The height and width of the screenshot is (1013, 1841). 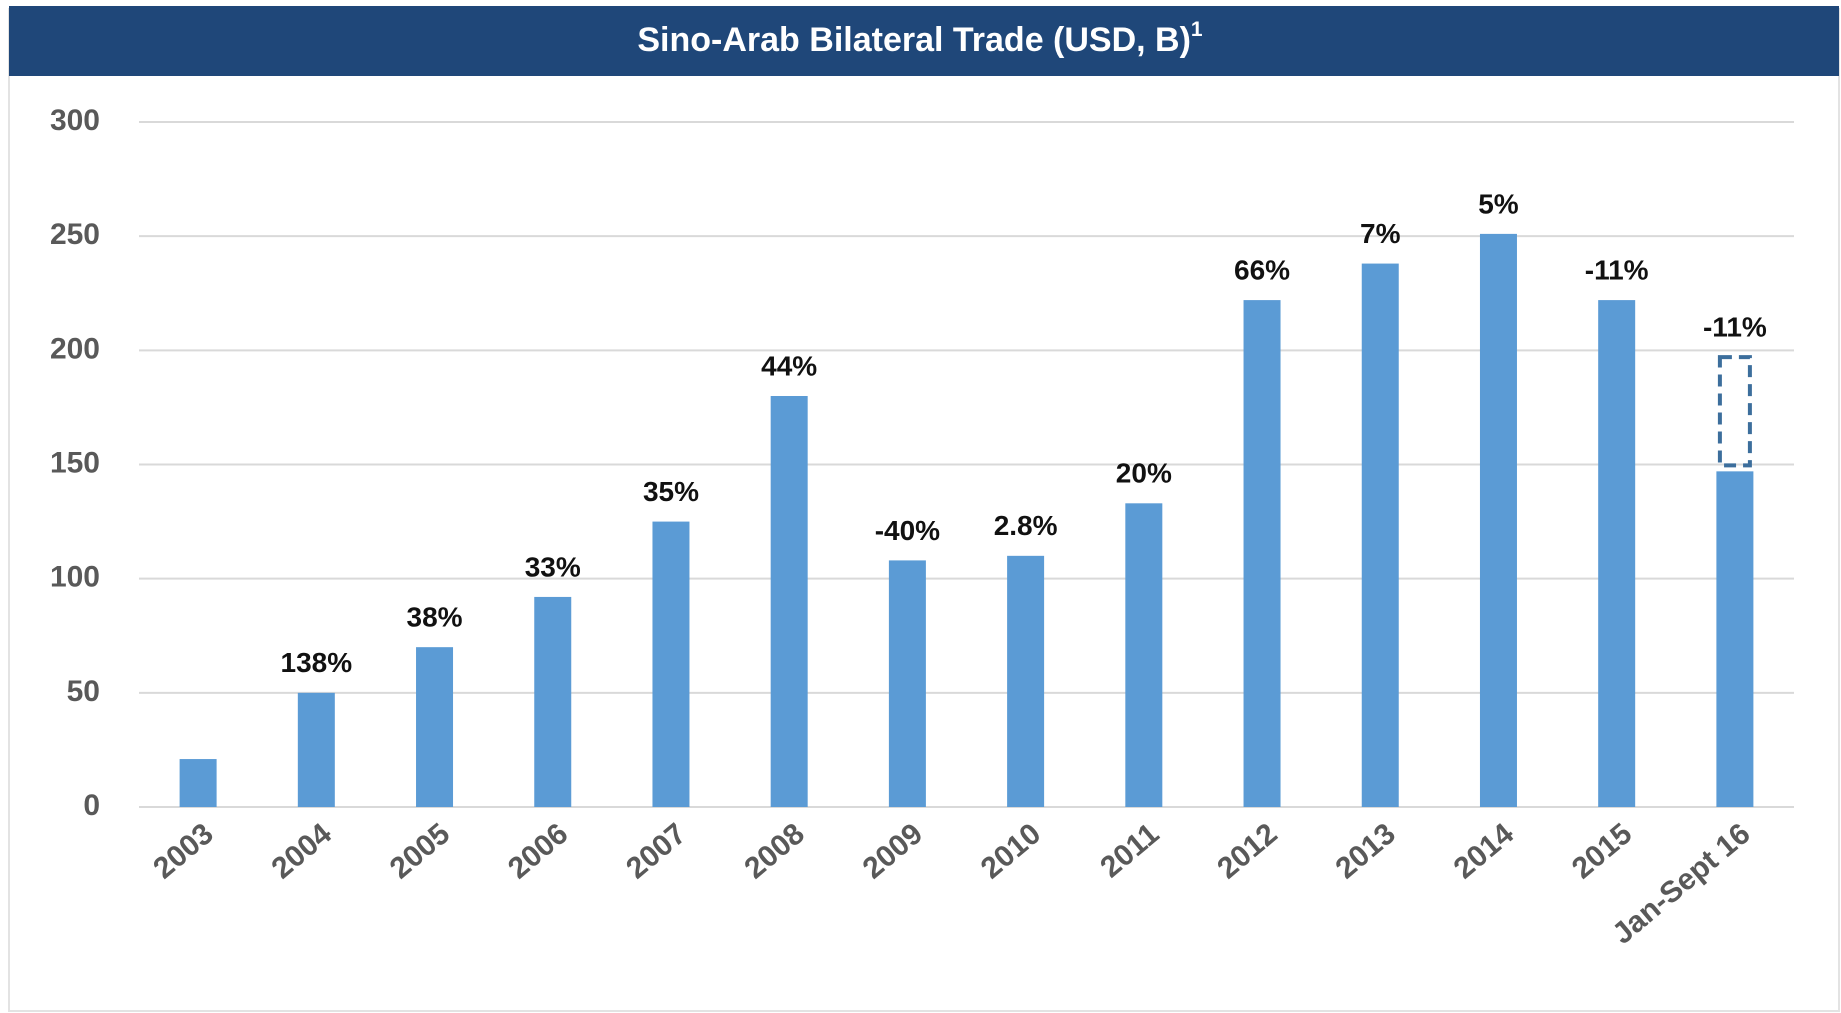 What do you see at coordinates (1734, 411) in the screenshot?
I see `projection-box` at bounding box center [1734, 411].